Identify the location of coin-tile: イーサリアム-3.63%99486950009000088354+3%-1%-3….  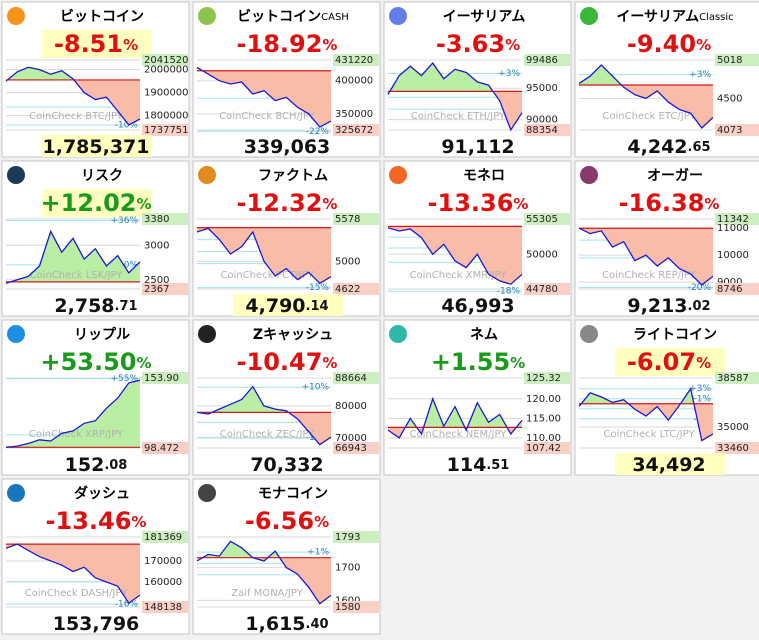
(477, 79).